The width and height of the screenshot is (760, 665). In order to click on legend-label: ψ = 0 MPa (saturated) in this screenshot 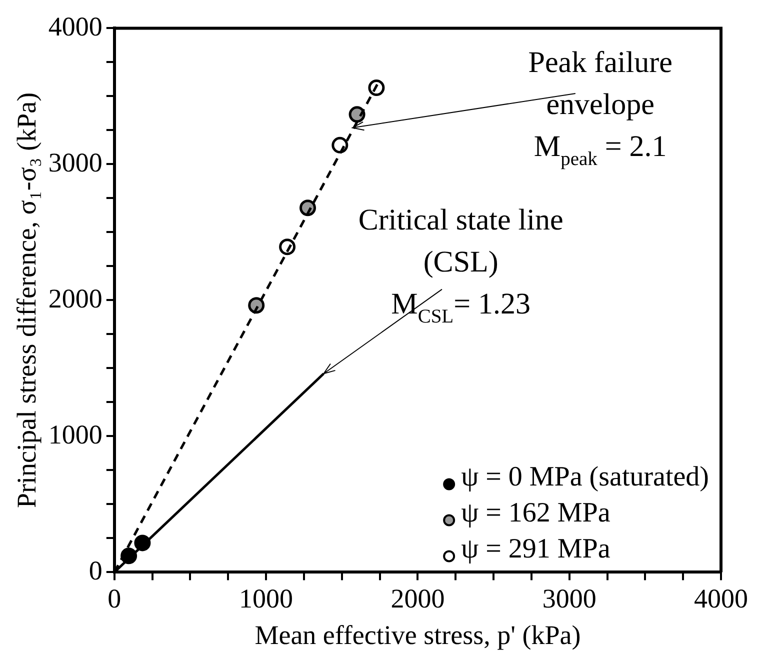, I will do `click(585, 477)`.